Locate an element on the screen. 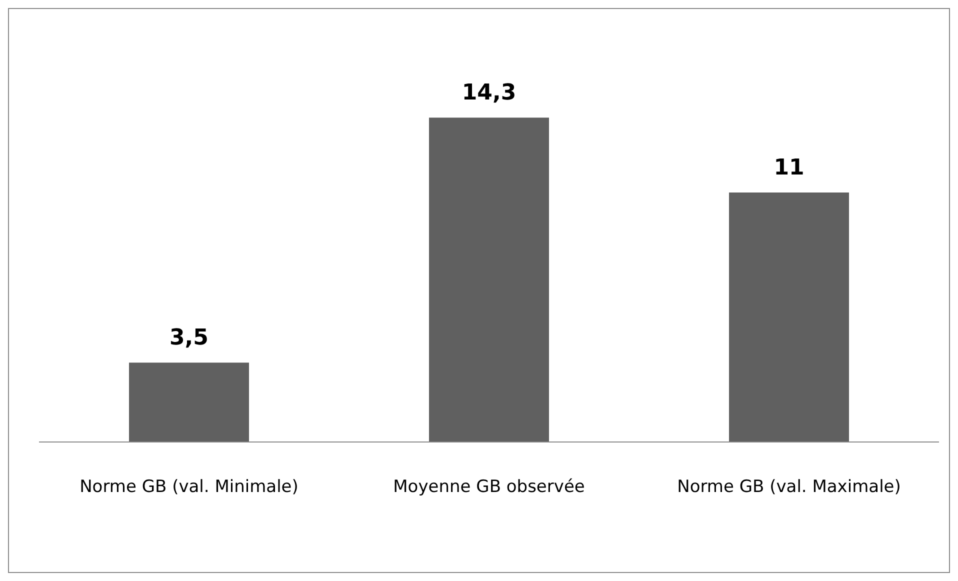 The image size is (958, 581). x-tick-label: Norme GB (val. Minimale) is located at coordinates (189, 487).